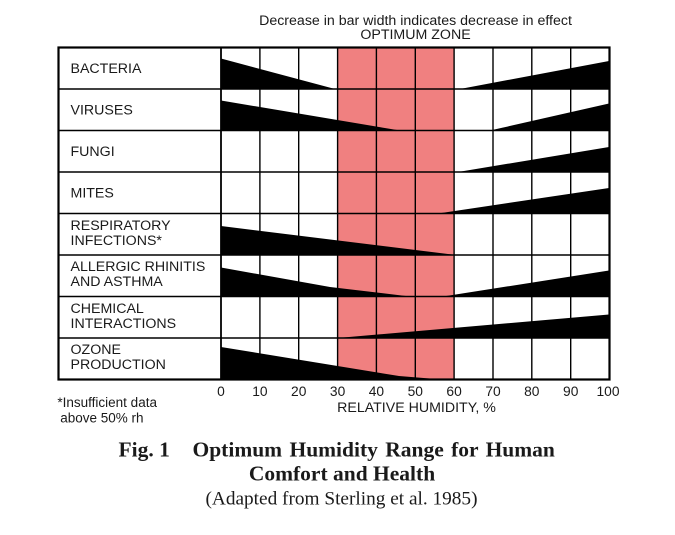  I want to click on svg-text: Comfort and Health, so click(342, 474).